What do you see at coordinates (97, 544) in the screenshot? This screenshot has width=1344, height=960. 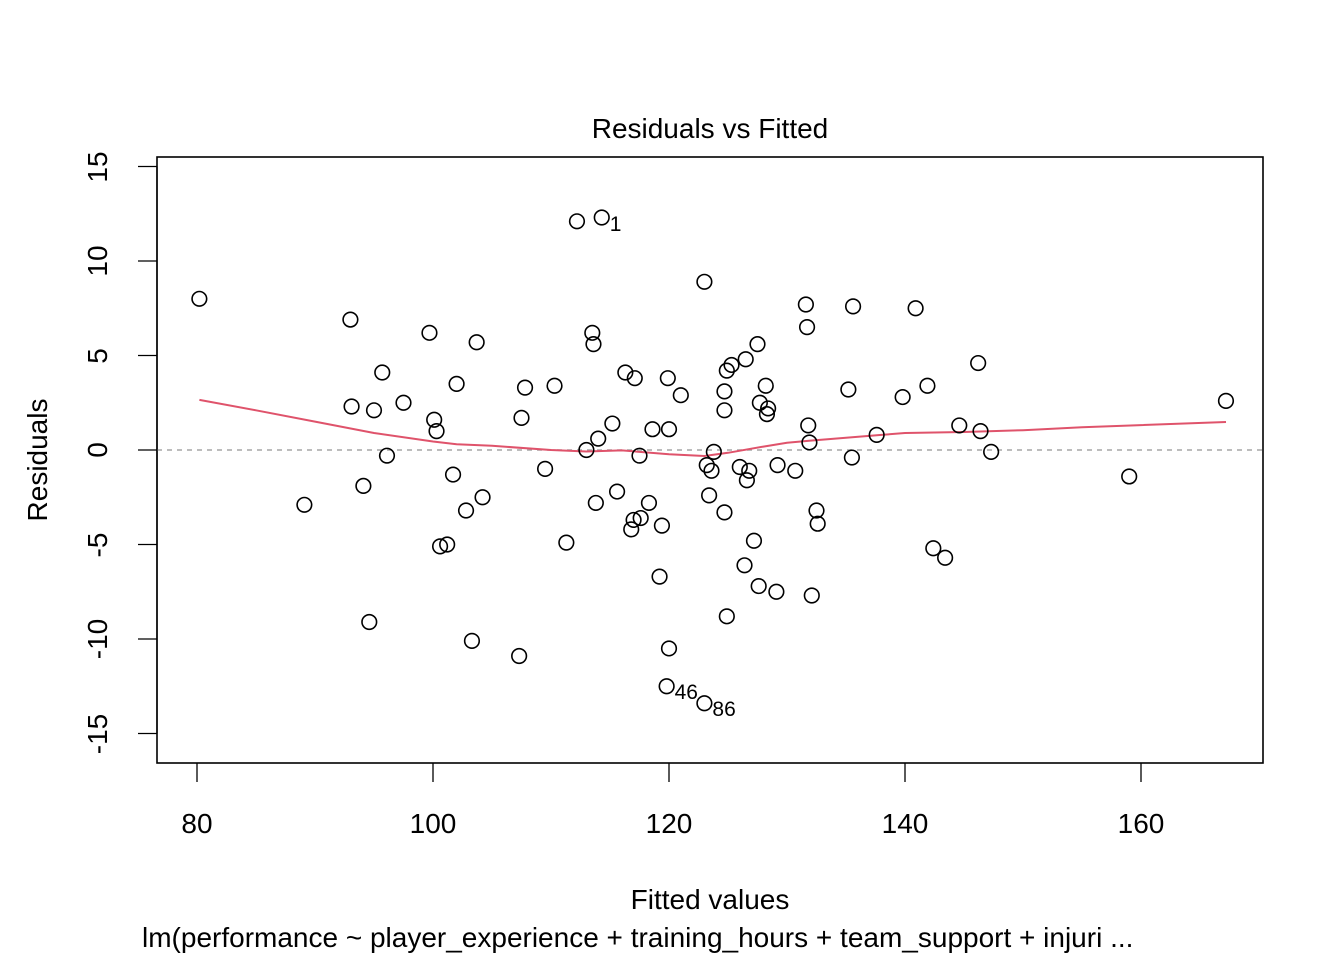 I see `y-tick-label: -5` at bounding box center [97, 544].